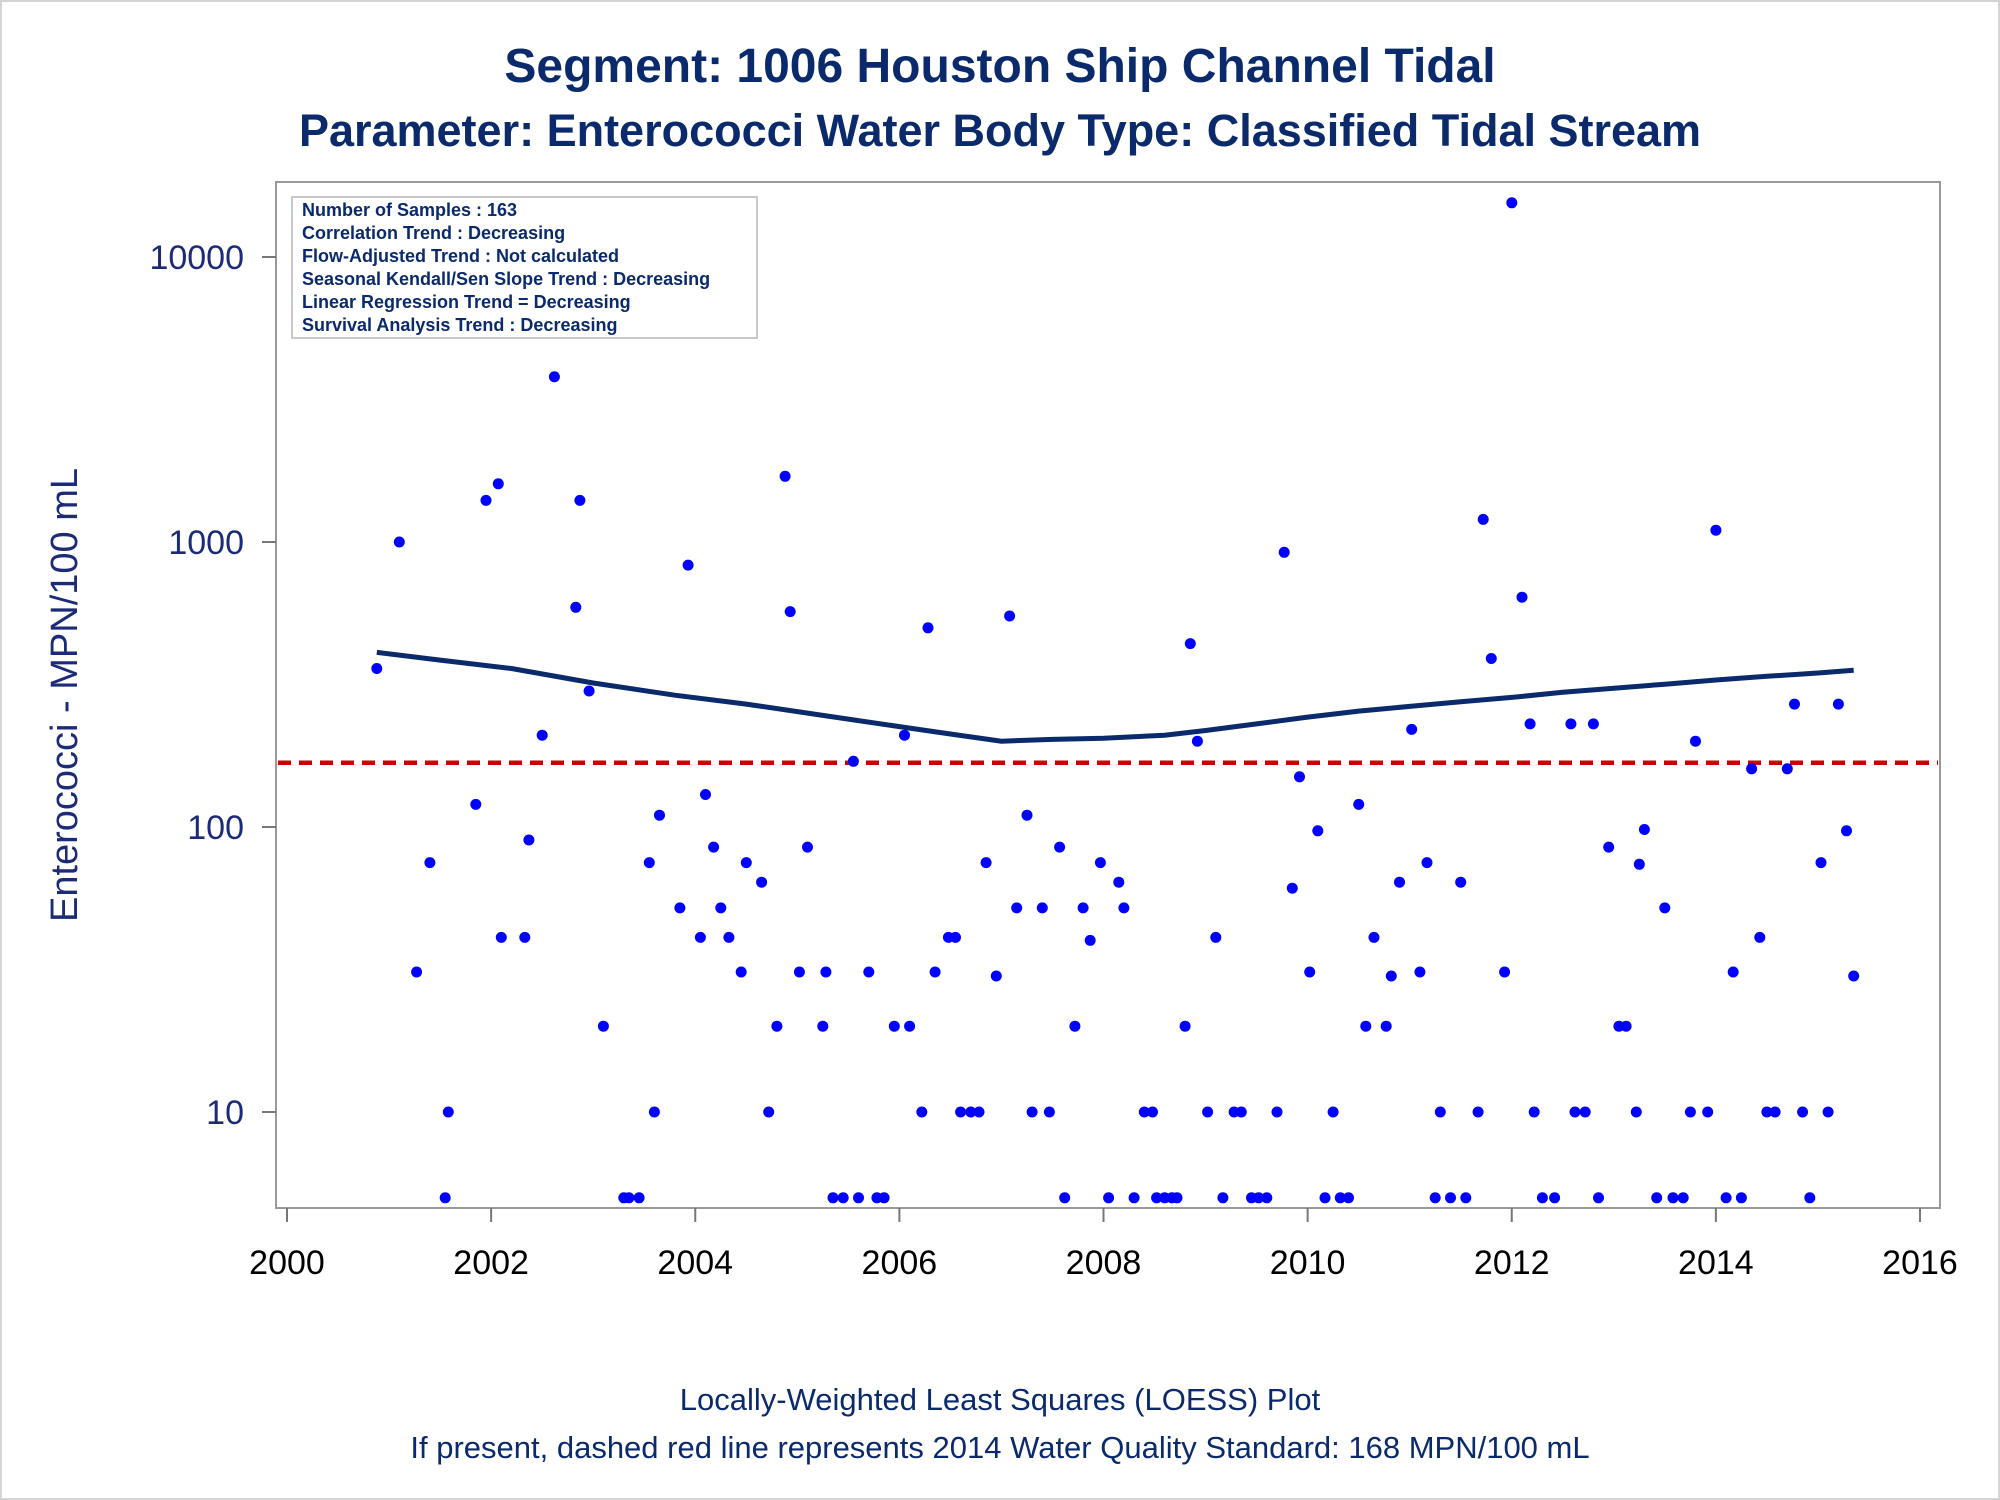 This screenshot has height=1500, width=2000. Describe the element at coordinates (1920, 1263) in the screenshot. I see `x-tick-label: 2016` at that location.